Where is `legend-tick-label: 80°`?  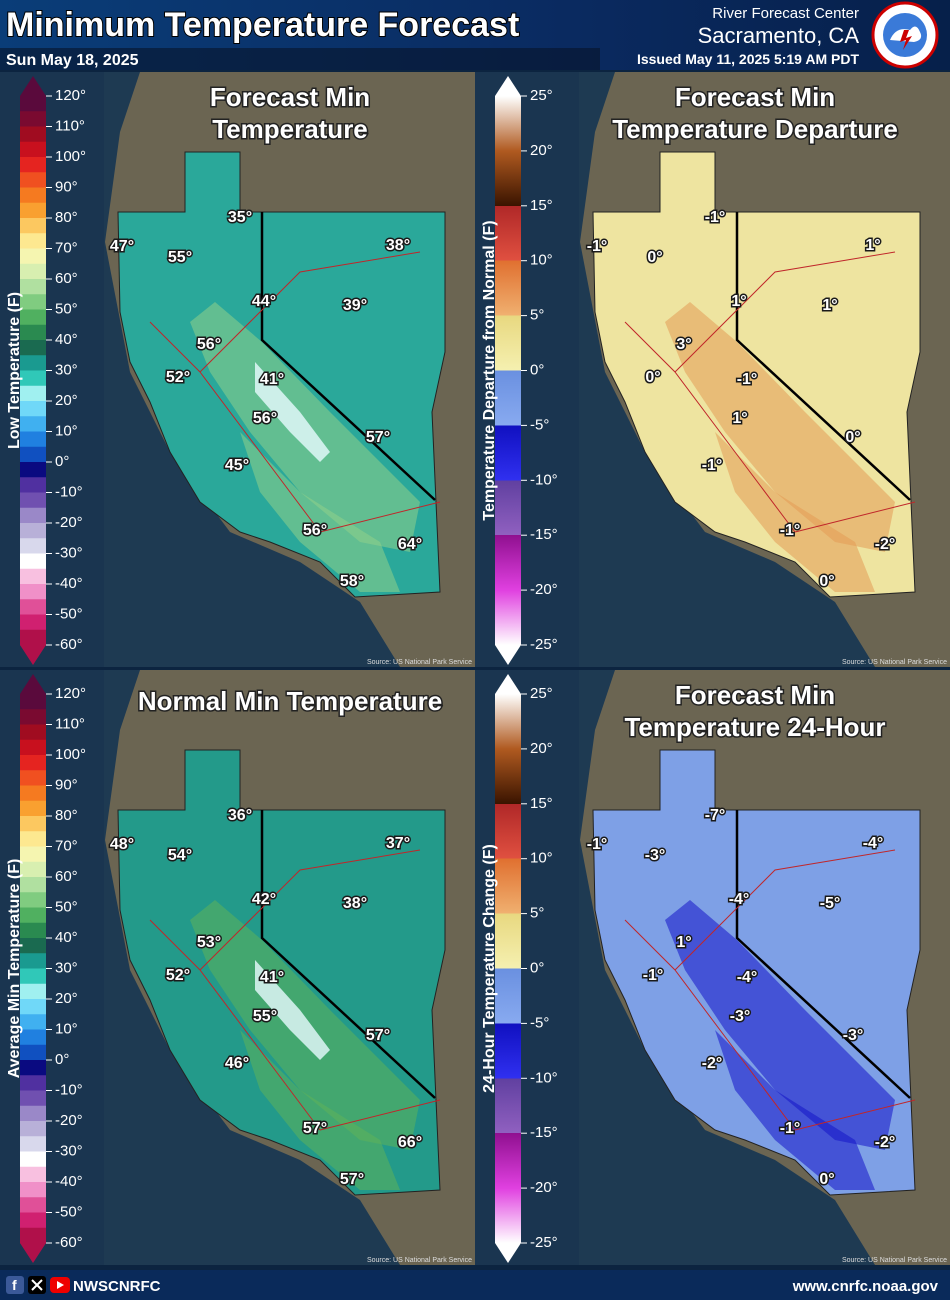 legend-tick-label: 80° is located at coordinates (66, 217).